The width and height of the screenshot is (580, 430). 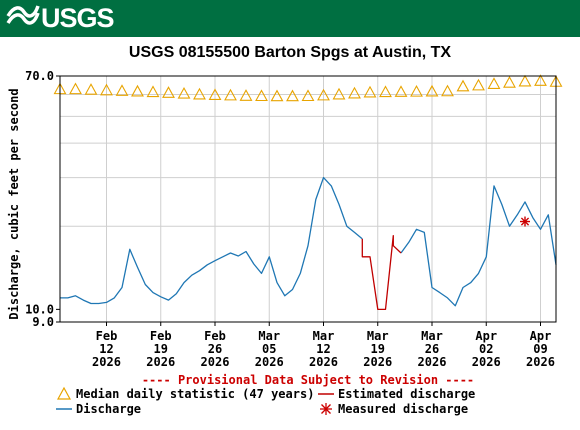 What do you see at coordinates (195, 394) in the screenshot?
I see `legend-label-median: Median daily statistic (47 years)` at bounding box center [195, 394].